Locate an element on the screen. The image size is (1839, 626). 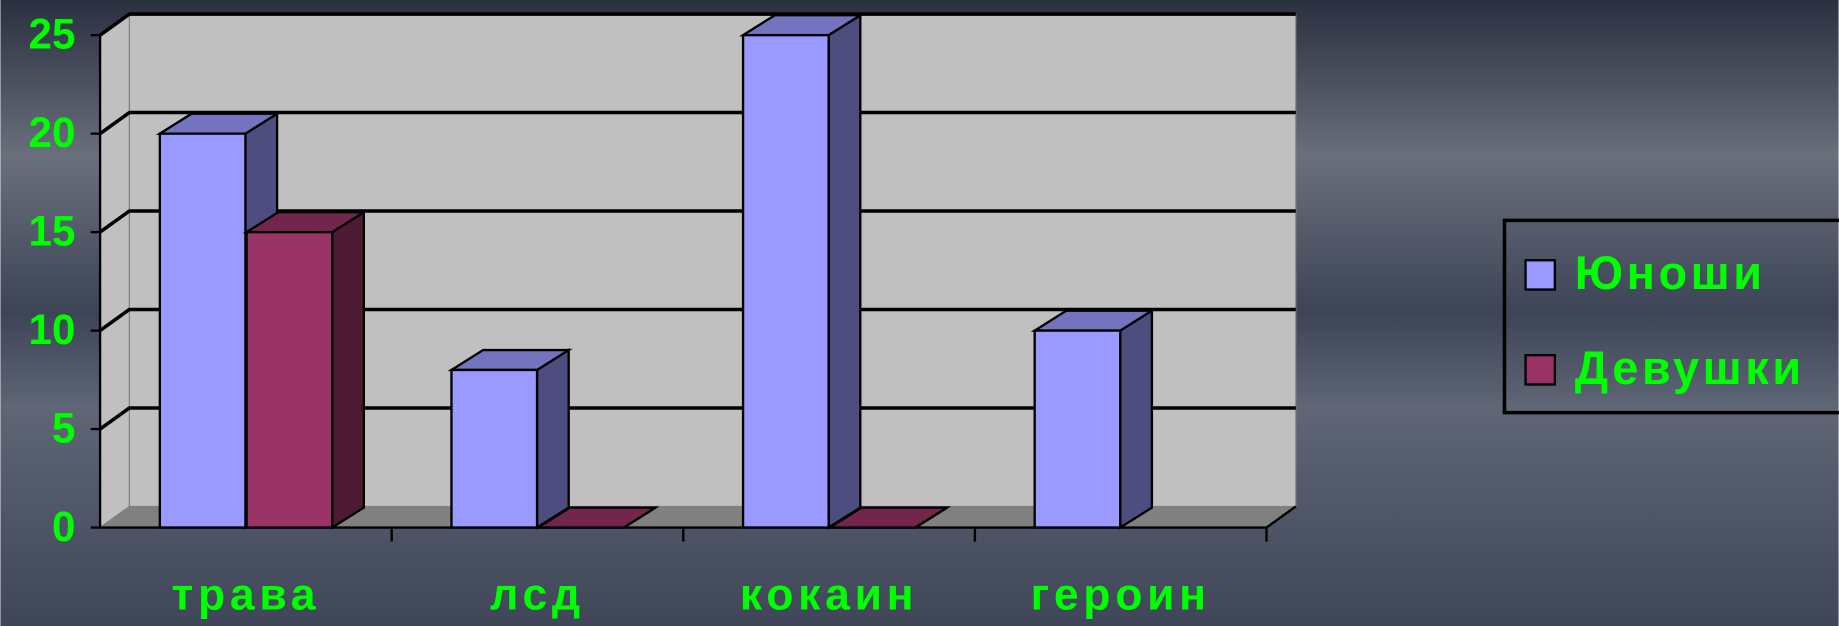
y-tick-label: 25 is located at coordinates (52, 34).